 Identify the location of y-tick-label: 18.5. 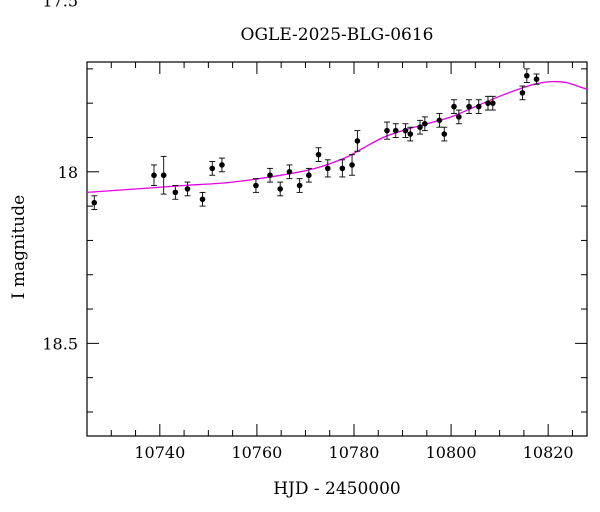
(60, 343).